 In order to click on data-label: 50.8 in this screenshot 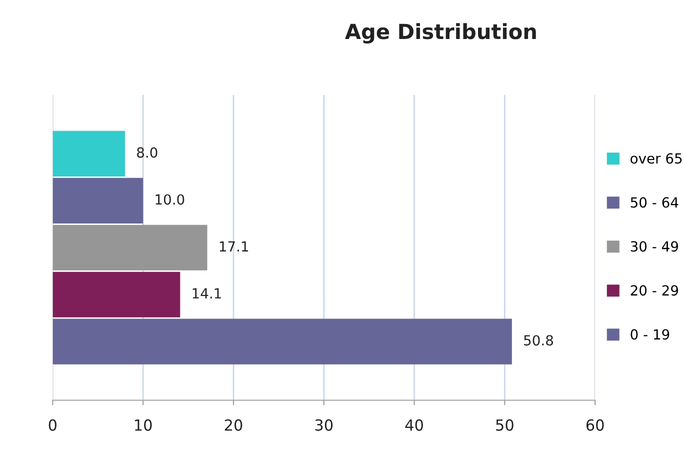, I will do `click(538, 340)`.